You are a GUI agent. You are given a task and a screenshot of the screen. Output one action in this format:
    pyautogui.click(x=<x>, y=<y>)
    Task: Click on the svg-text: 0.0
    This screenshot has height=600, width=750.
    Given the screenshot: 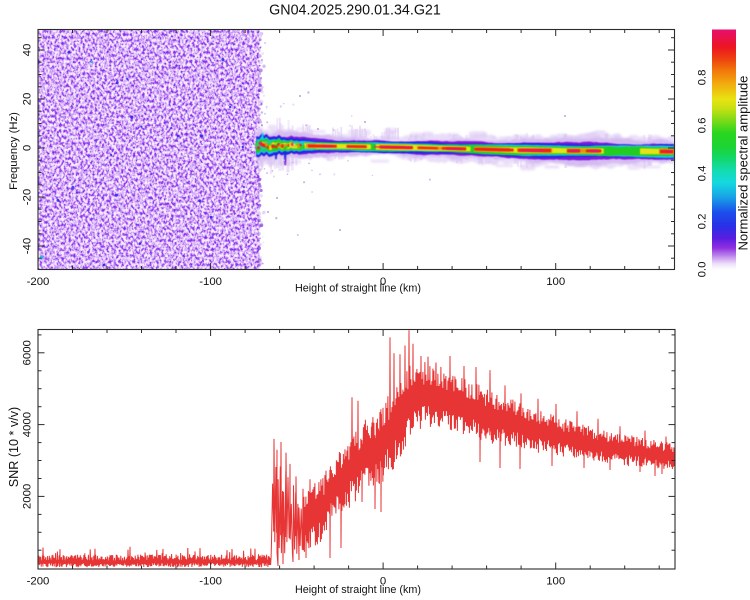 What is the action you would take?
    pyautogui.click(x=703, y=270)
    